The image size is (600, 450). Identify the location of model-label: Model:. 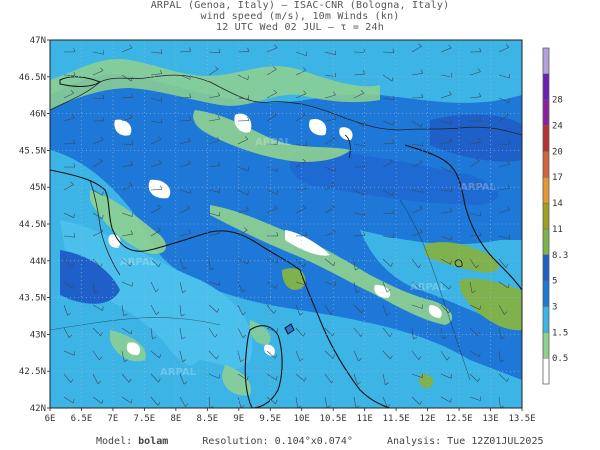
(114, 441).